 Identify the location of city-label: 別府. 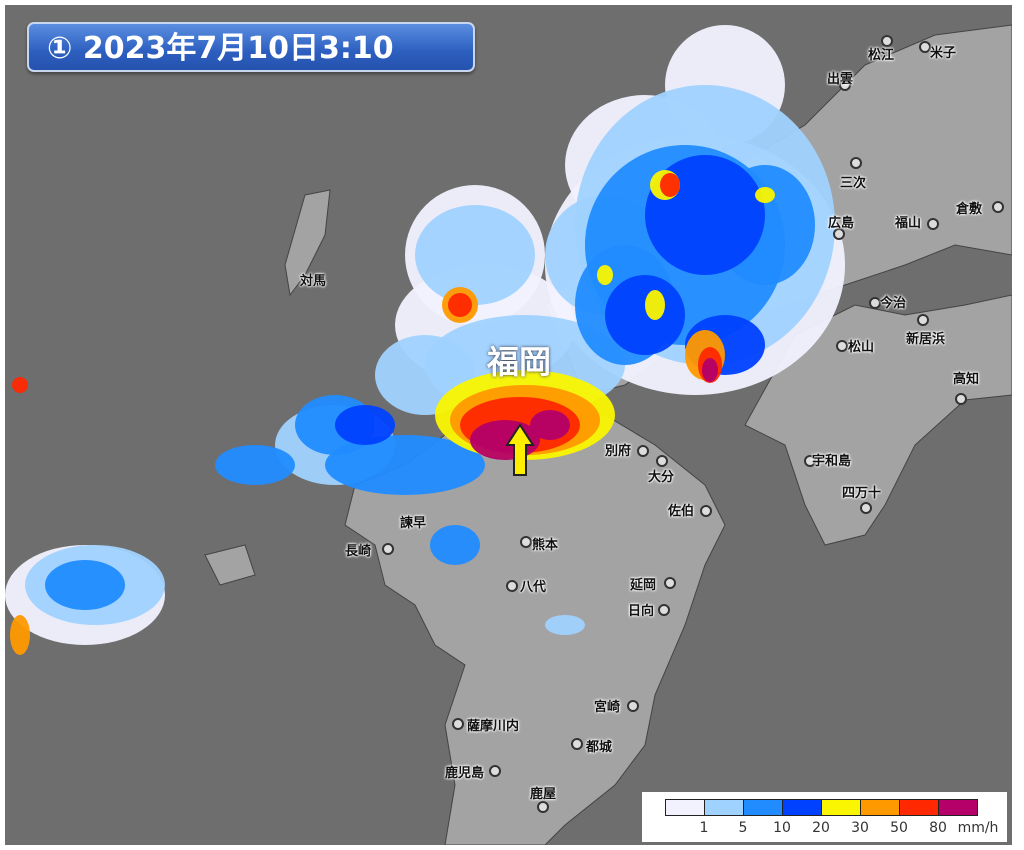
(618, 451).